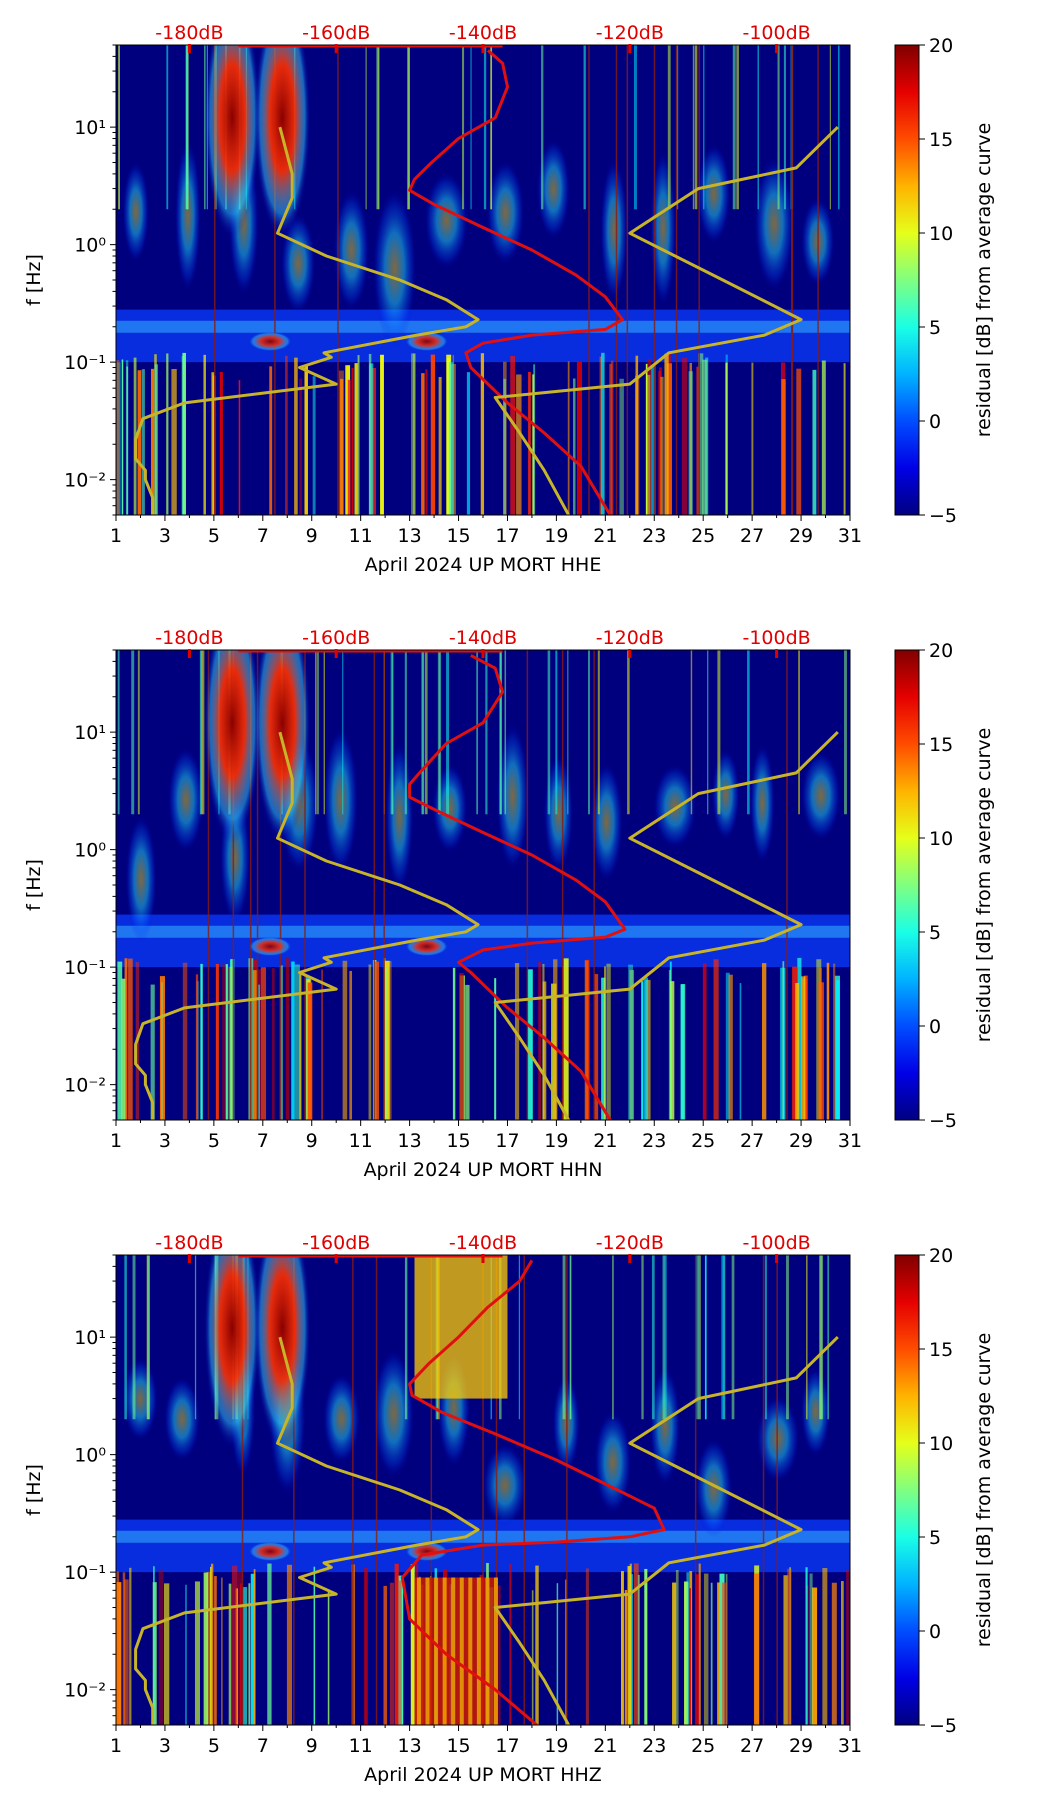  I want to click on db-scale-label: -160dB, so click(336, 638).